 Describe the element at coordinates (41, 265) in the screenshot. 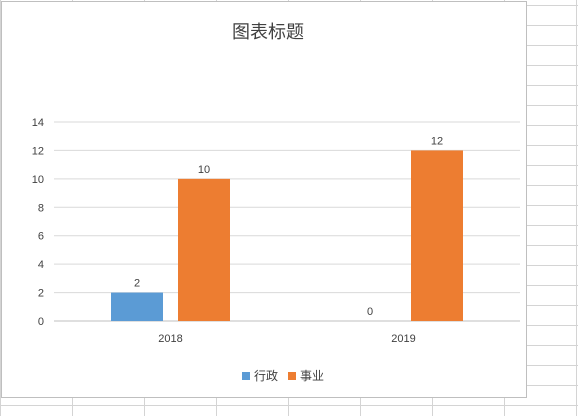

I see `y-tick-label: 4` at that location.